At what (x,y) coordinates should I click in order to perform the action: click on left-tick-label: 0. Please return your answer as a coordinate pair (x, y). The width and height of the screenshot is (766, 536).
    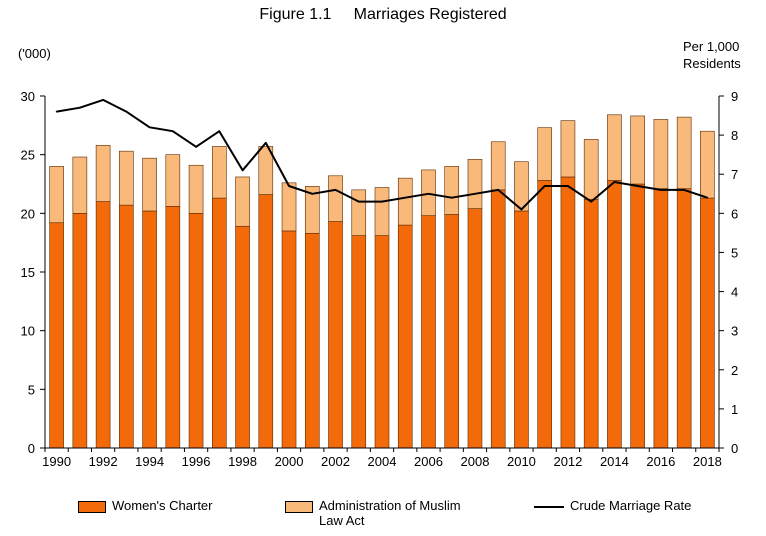
    Looking at the image, I should click on (31, 448).